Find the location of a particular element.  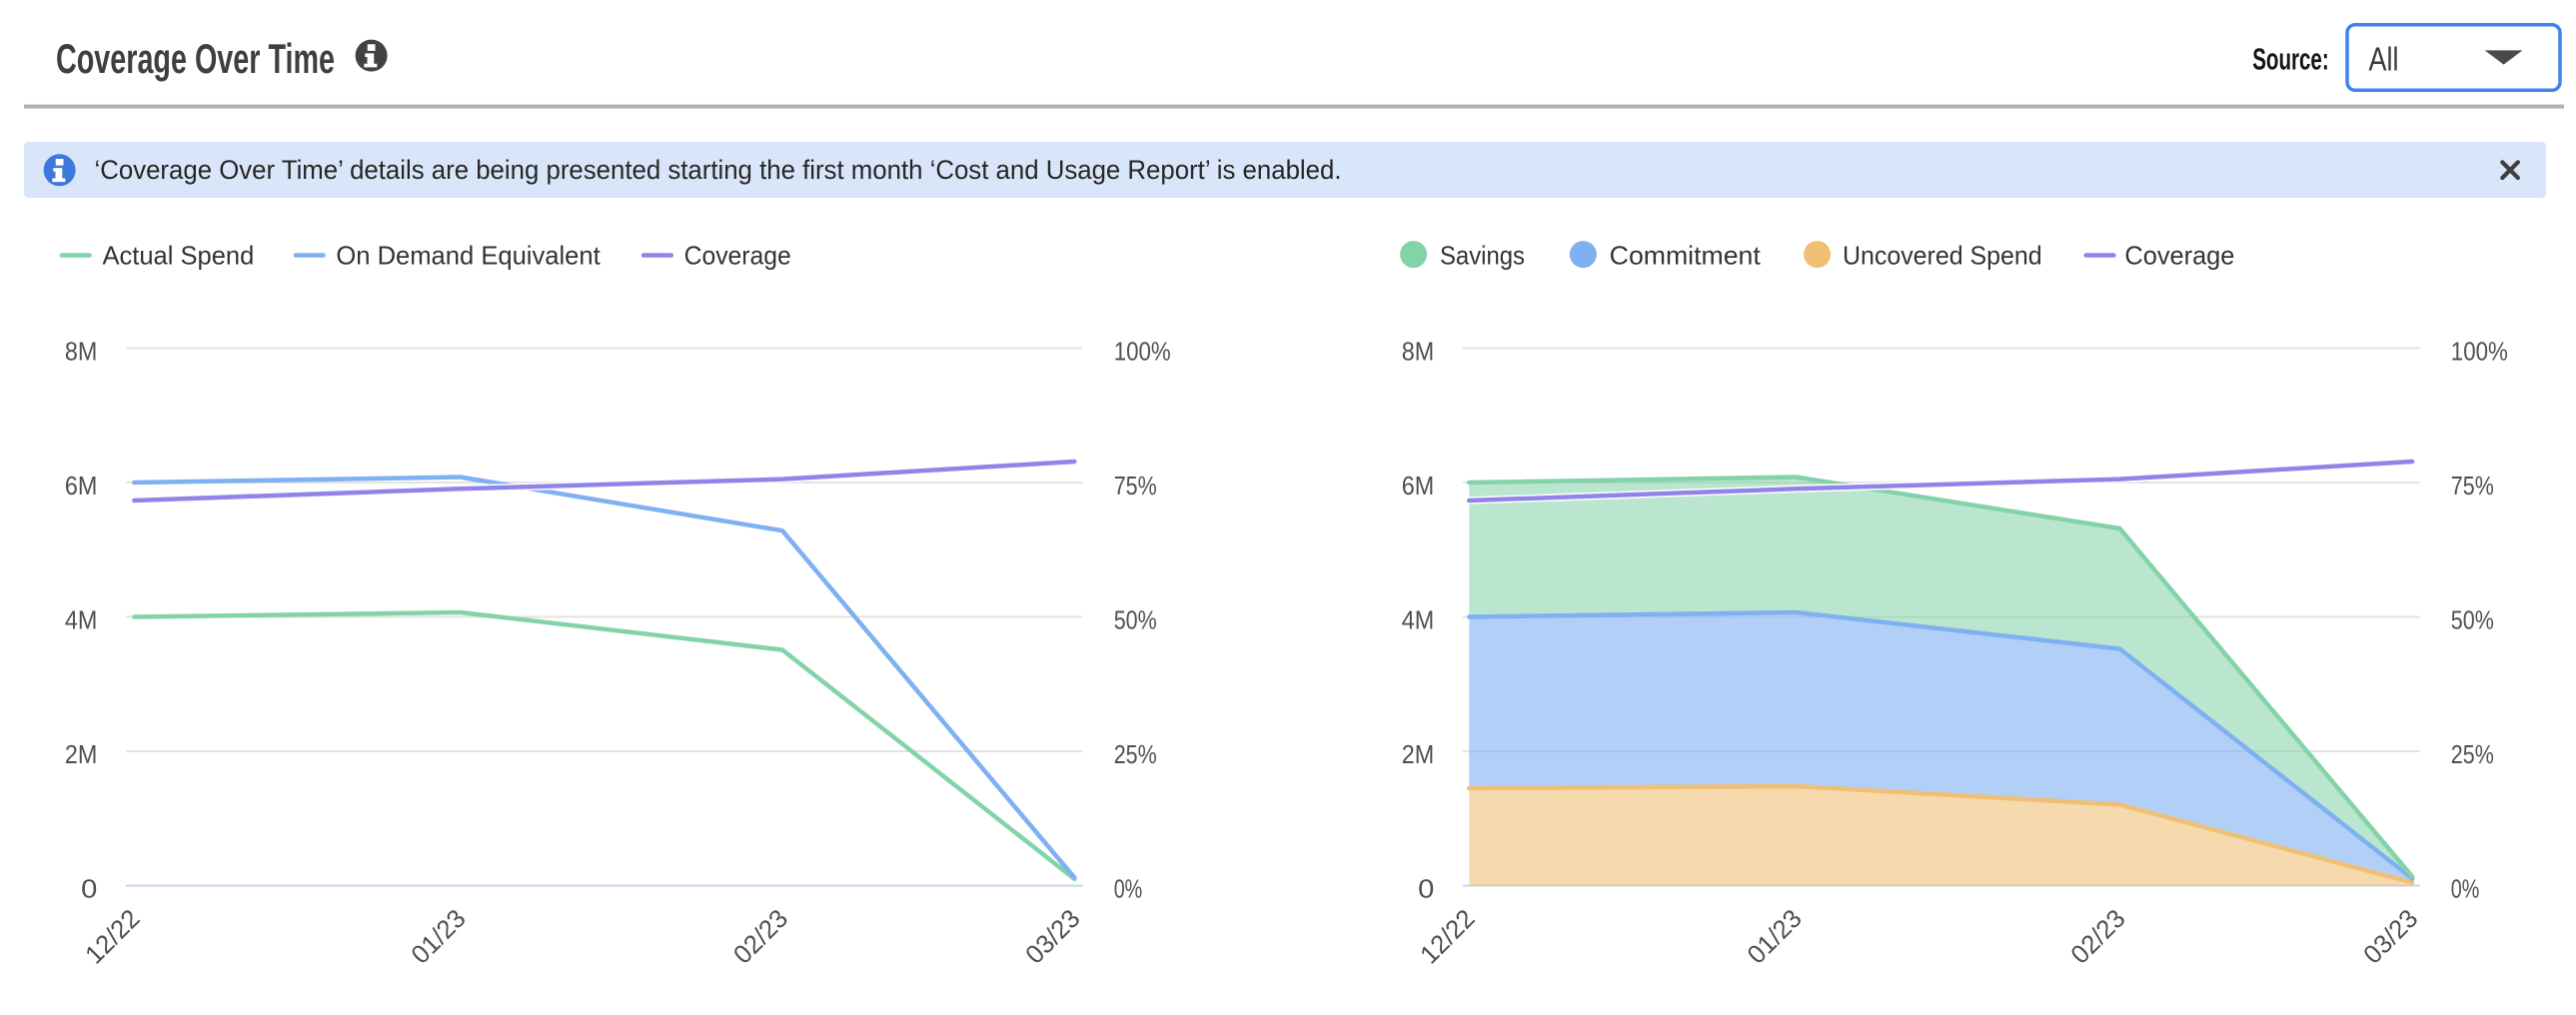

svg-text: Savings is located at coordinates (1482, 256).